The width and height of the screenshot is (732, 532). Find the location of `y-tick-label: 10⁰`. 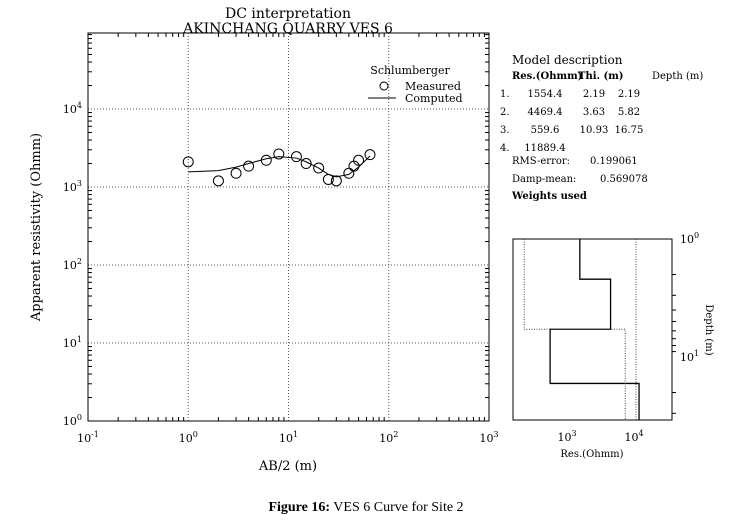

y-tick-label: 10⁰ is located at coordinates (72, 420).